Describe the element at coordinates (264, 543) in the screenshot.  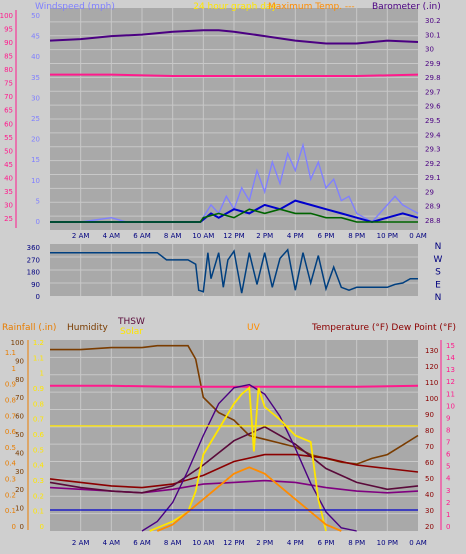
I see `x-tick-label: 2 PM` at that location.